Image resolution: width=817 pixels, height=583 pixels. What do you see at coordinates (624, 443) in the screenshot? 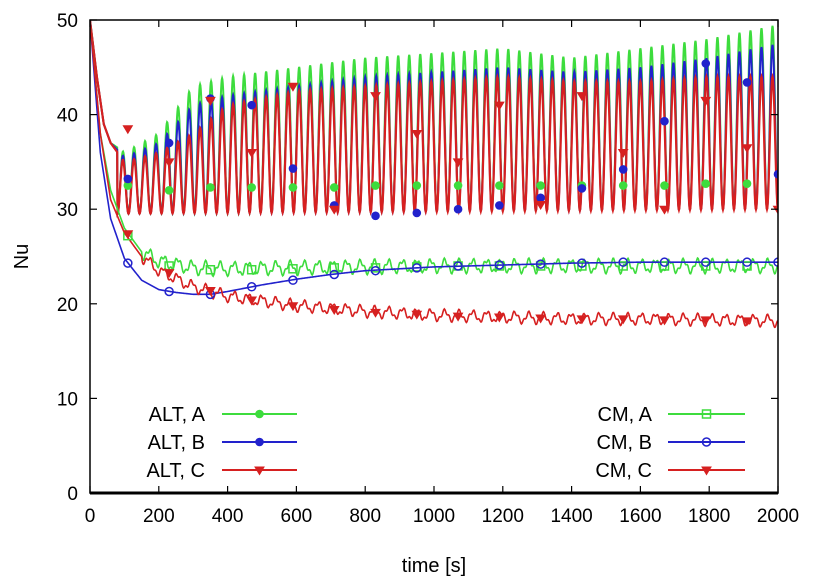
I see `legend-label-cm-b: CM, B` at bounding box center [624, 443].